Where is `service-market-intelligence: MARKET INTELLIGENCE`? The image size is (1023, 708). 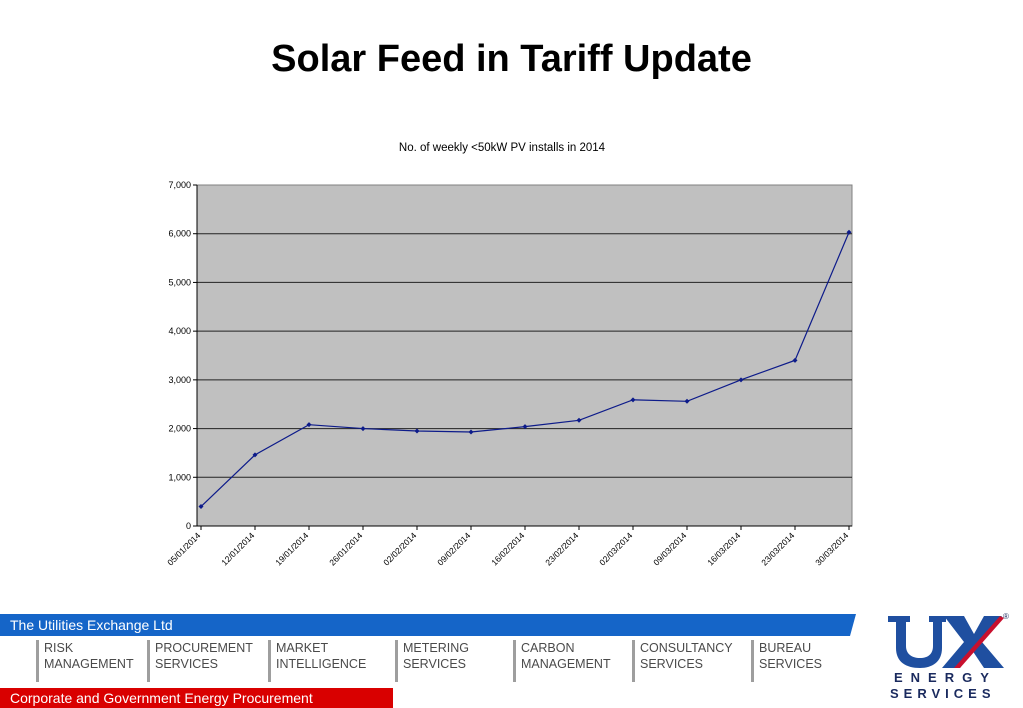
service-market-intelligence: MARKET INTELLIGENCE is located at coordinates (317, 661).